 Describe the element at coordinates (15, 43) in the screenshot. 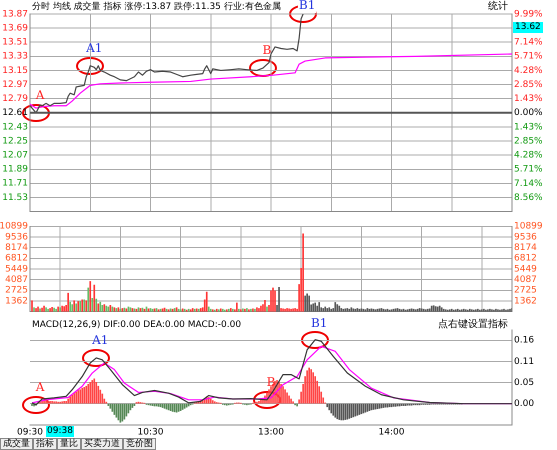

I see `y-tick-label: 13.51` at that location.